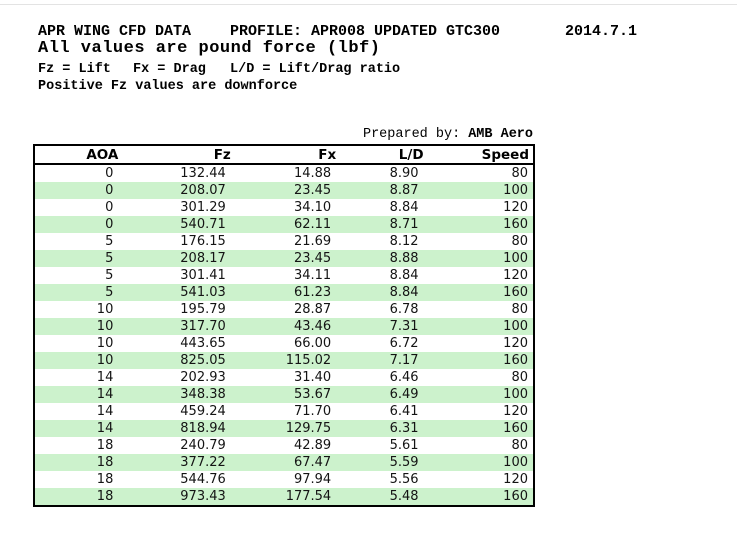 The image size is (737, 537). Describe the element at coordinates (203, 224) in the screenshot. I see `cell-fz: 540.71` at that location.